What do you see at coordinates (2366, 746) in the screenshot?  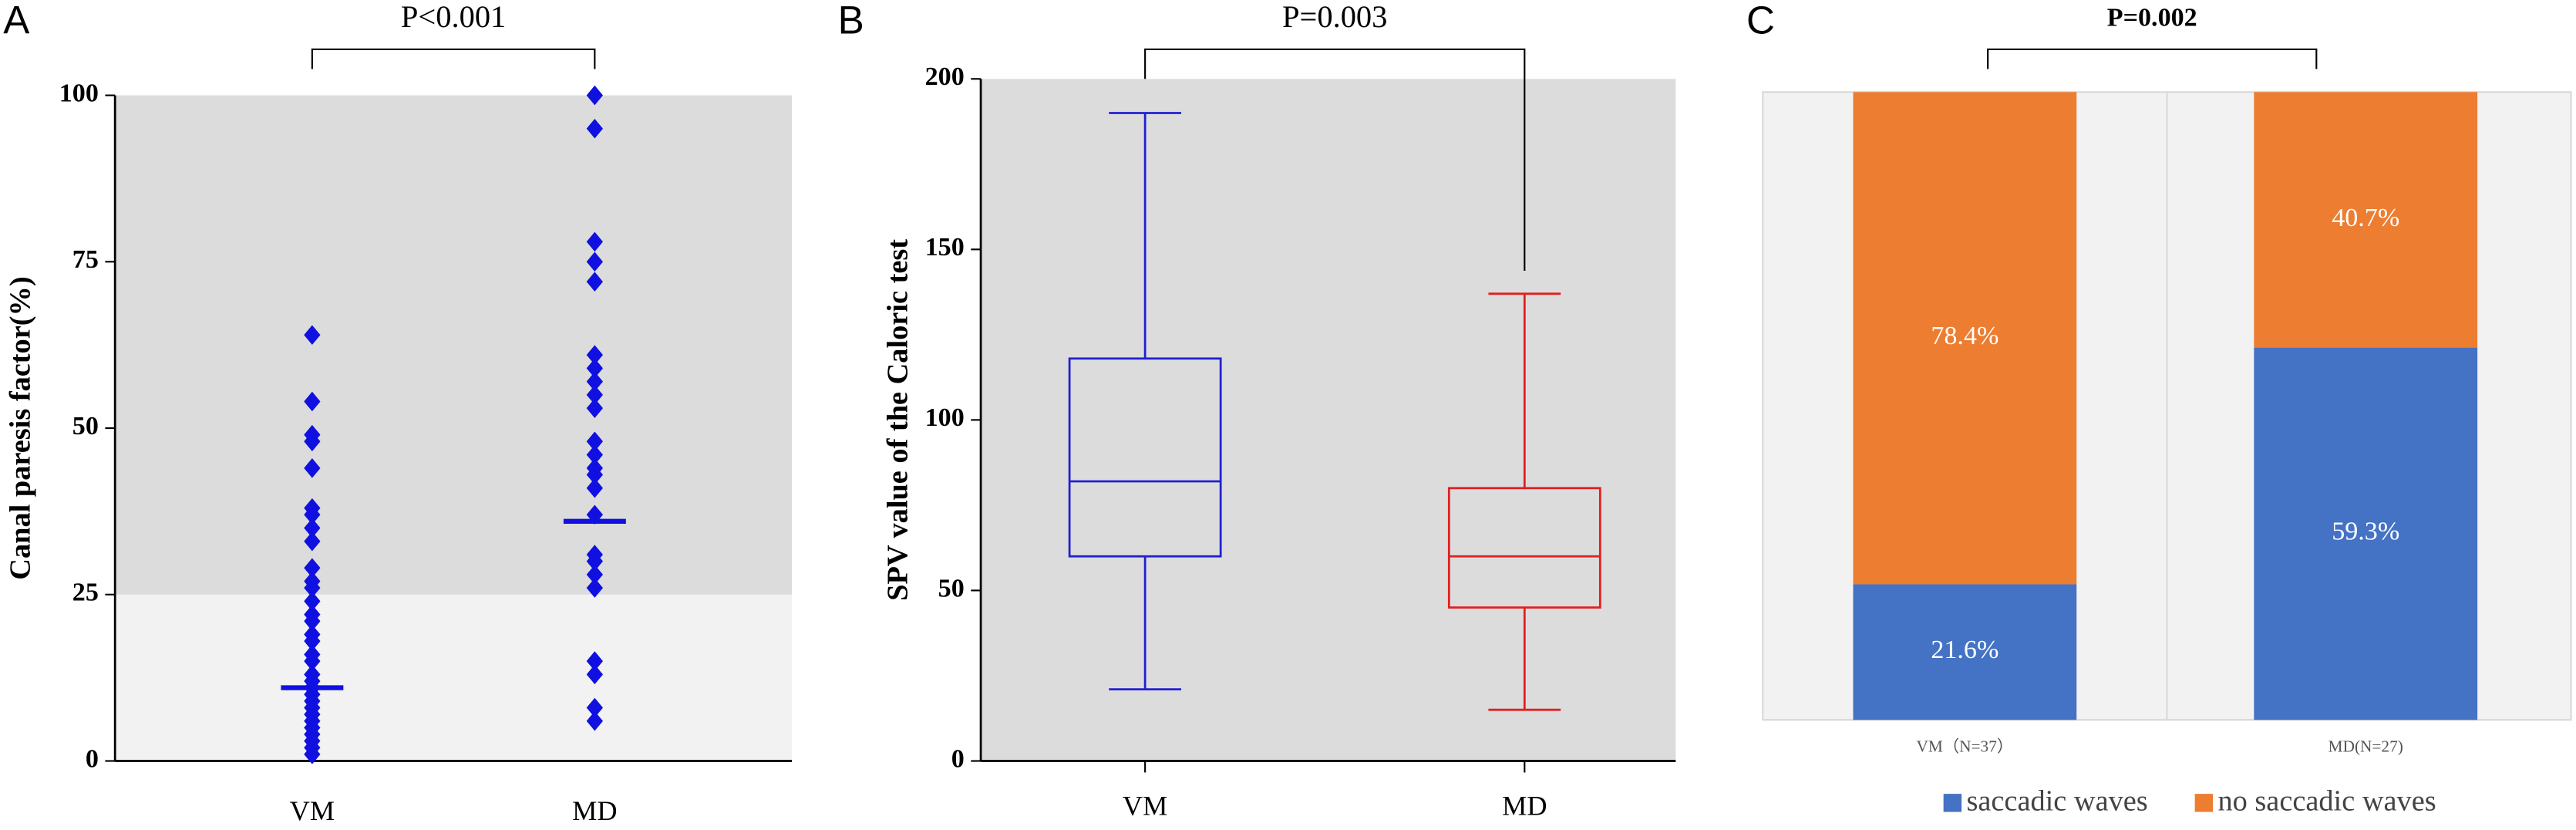 I see `x-tick-label: MD(N=27)` at bounding box center [2366, 746].